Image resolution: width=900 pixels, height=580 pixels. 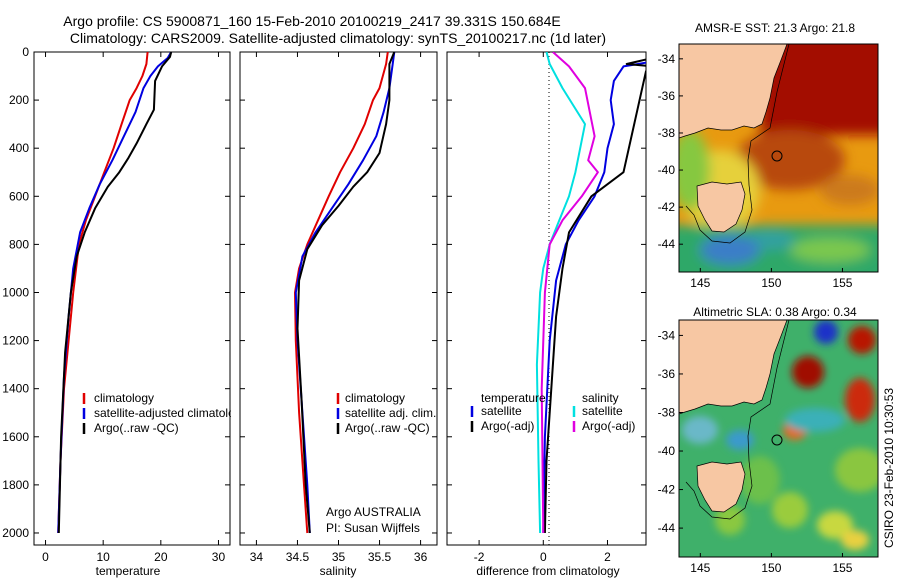 I want to click on legend-label-satellite: satellite-adjusted climatology, so click(x=170, y=413).